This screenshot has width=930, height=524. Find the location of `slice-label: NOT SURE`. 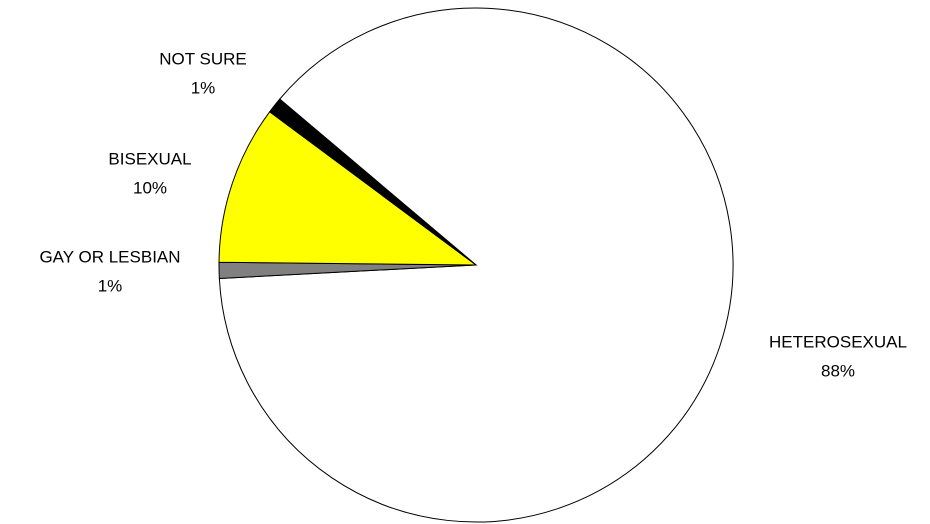

slice-label: NOT SURE is located at coordinates (203, 58).